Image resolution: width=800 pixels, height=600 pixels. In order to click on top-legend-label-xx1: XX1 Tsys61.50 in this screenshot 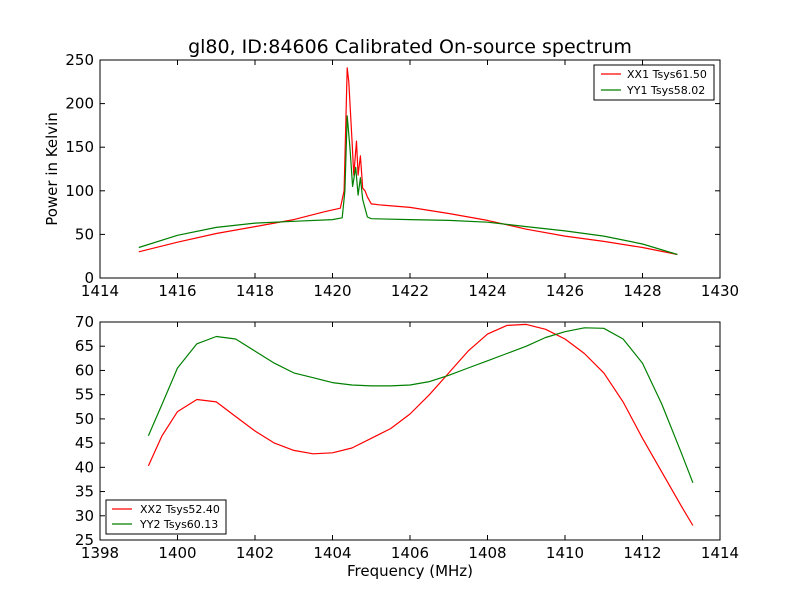, I will do `click(667, 74)`.